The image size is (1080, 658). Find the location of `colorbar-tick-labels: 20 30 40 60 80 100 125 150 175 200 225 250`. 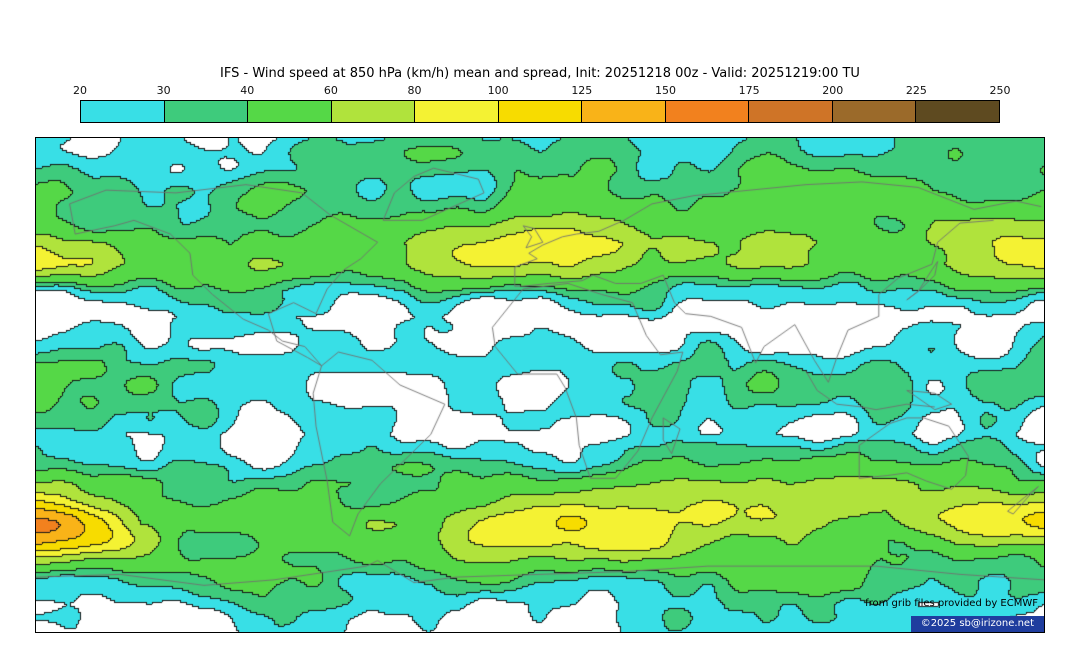

colorbar-tick-labels: 20 30 40 60 80 100 125 150 175 200 225 250 is located at coordinates (542, 91).